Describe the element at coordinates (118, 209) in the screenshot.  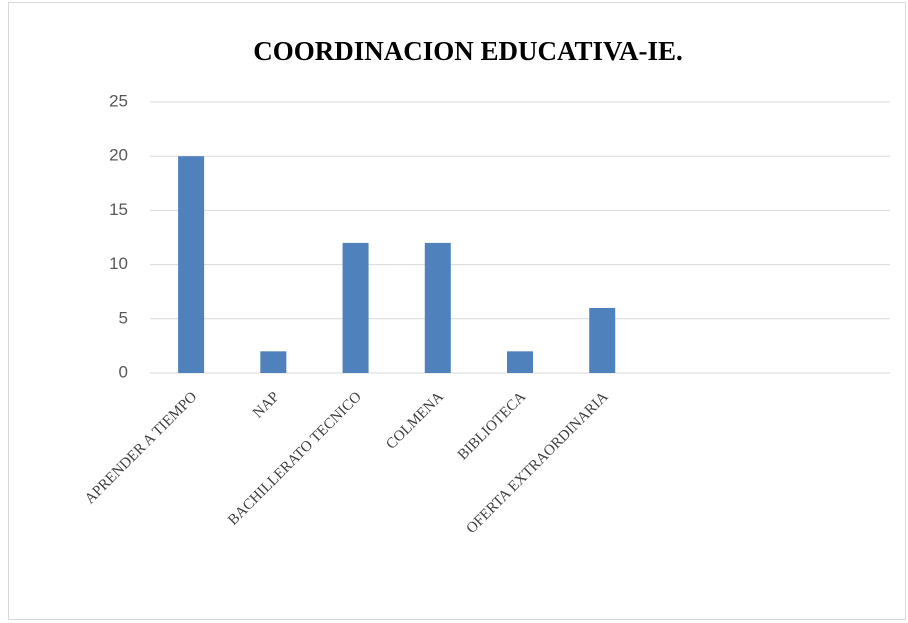
I see `y-tick-label: 15` at that location.